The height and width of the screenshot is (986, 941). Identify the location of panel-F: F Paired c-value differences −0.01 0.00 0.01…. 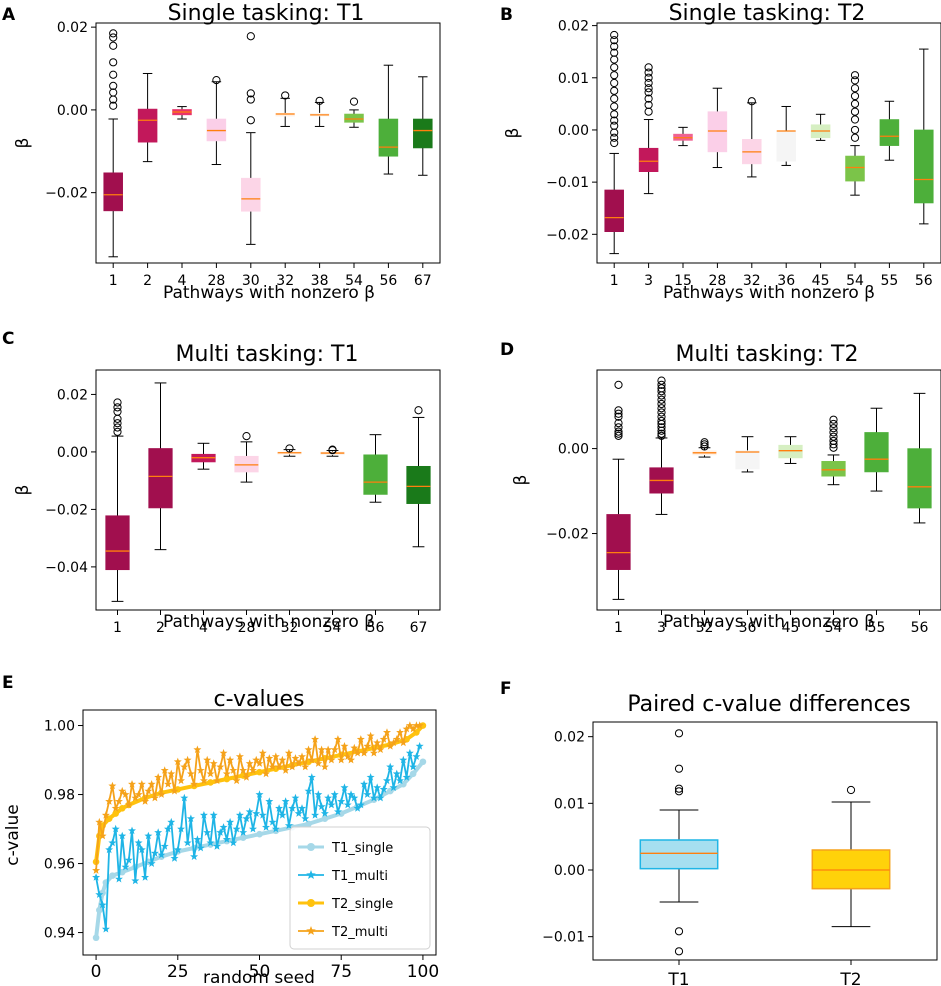
(719, 832).